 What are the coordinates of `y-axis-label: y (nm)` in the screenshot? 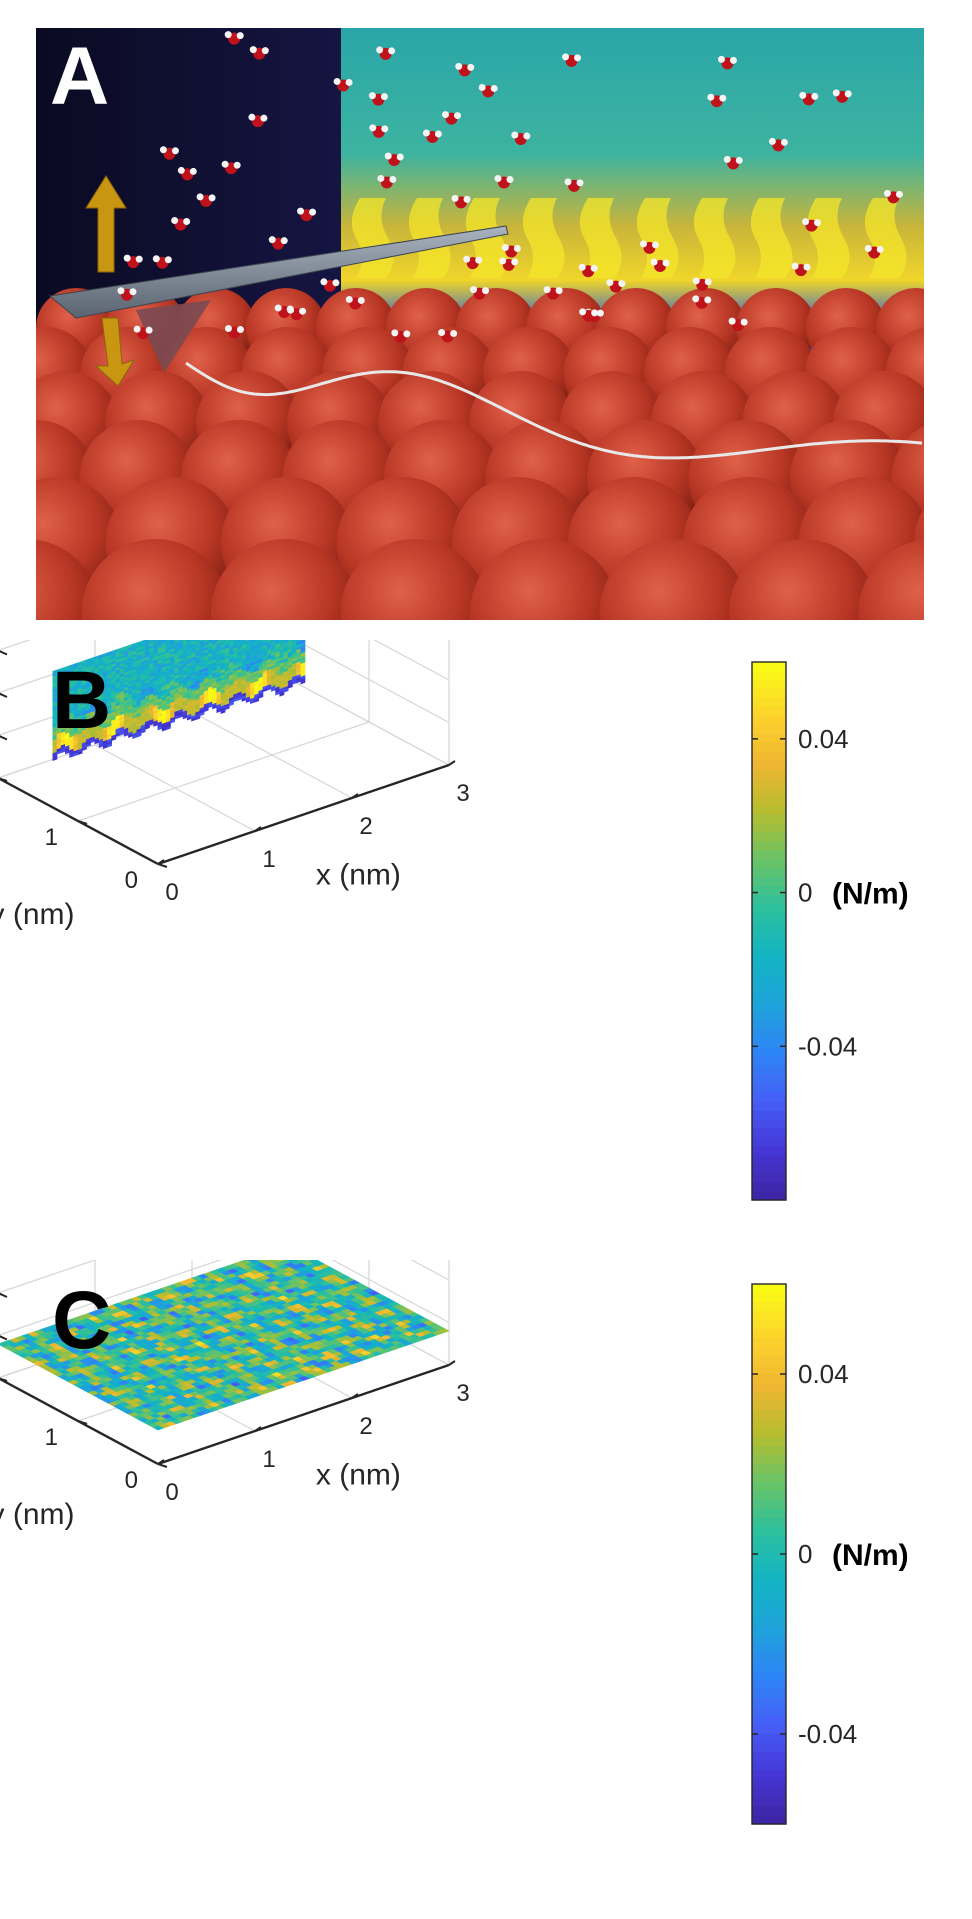 It's located at (37, 1514).